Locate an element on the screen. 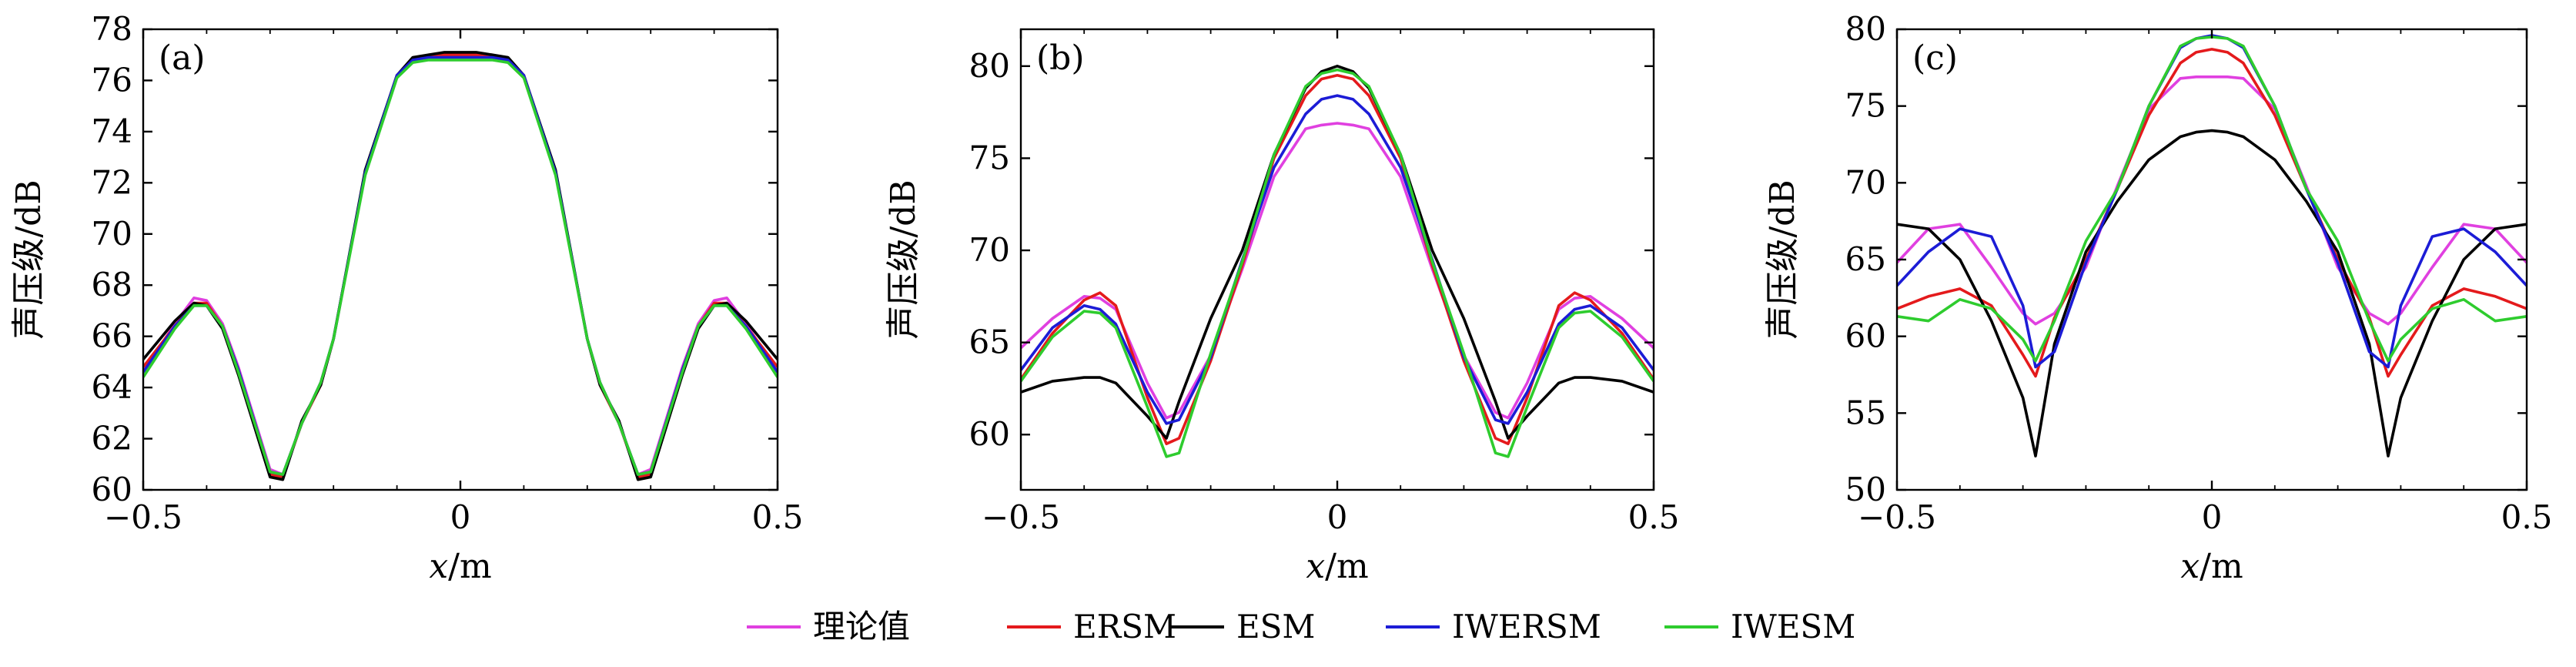 This screenshot has width=2576, height=667. y-tick-label: 66 is located at coordinates (112, 336).